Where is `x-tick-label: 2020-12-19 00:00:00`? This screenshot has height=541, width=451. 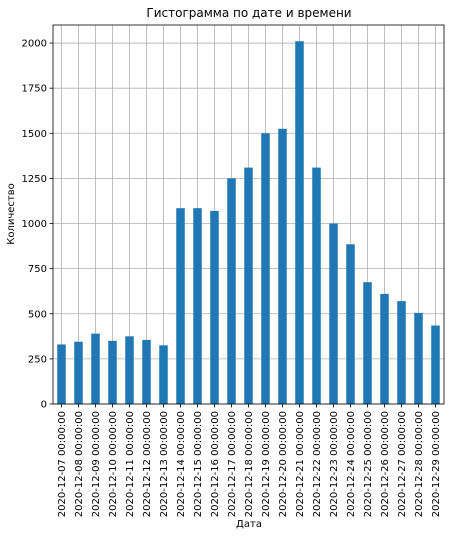 x-tick-label: 2020-12-19 00:00:00 is located at coordinates (266, 464).